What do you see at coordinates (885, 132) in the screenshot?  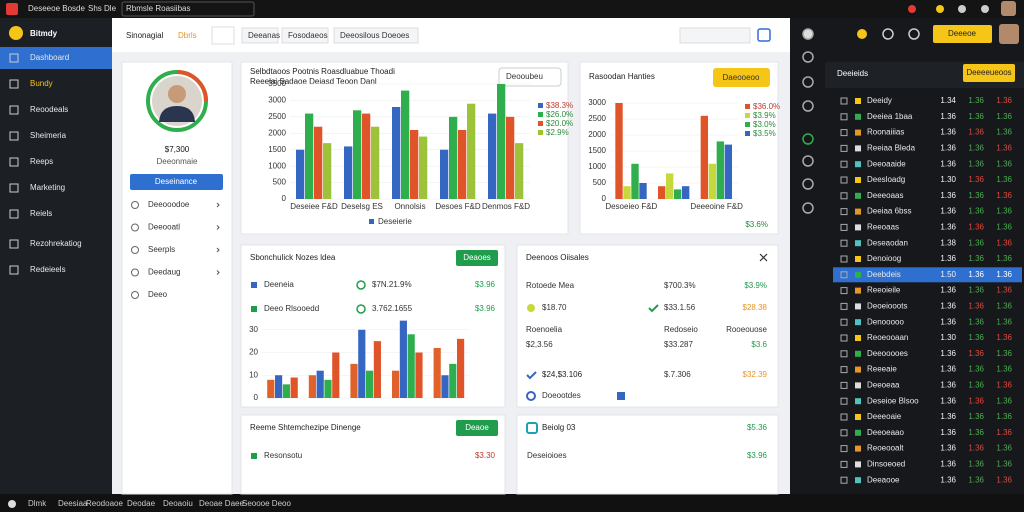 I see `panel-row-name: Roonaiiias` at bounding box center [885, 132].